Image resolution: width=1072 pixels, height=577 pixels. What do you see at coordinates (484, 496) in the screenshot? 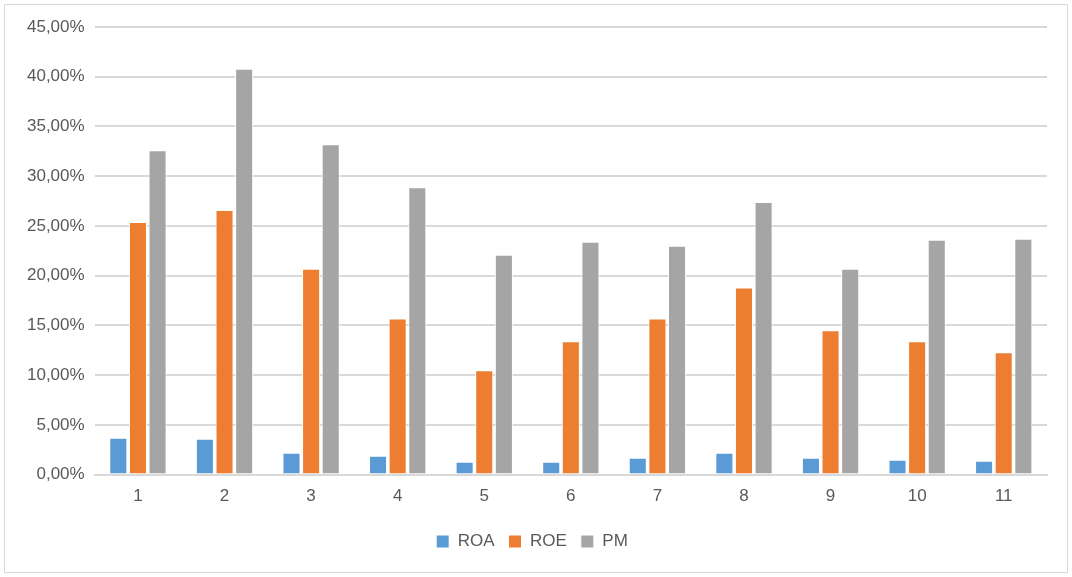
I see `x-tick-label: 5` at bounding box center [484, 496].